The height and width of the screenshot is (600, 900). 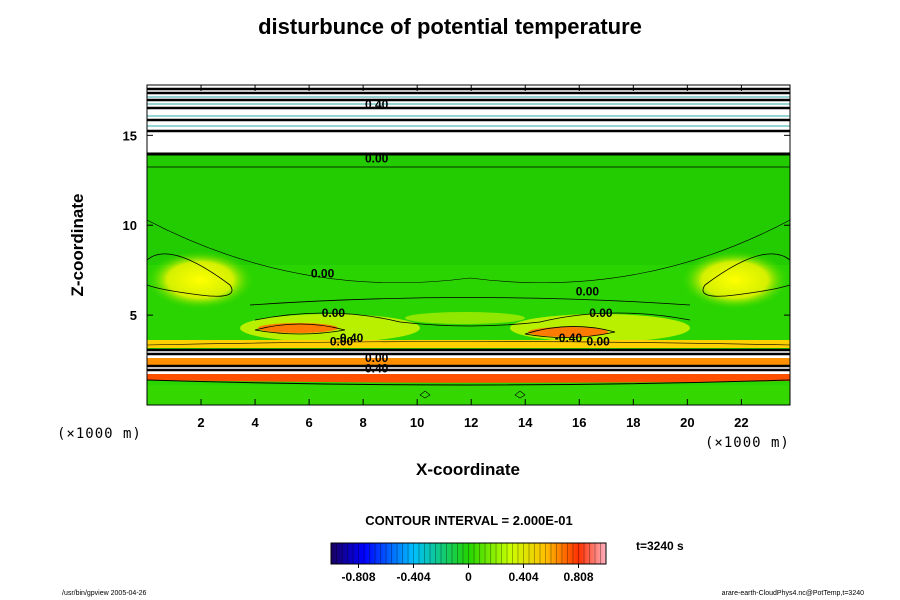 What do you see at coordinates (200, 422) in the screenshot?
I see `x-tick-label: 2` at bounding box center [200, 422].